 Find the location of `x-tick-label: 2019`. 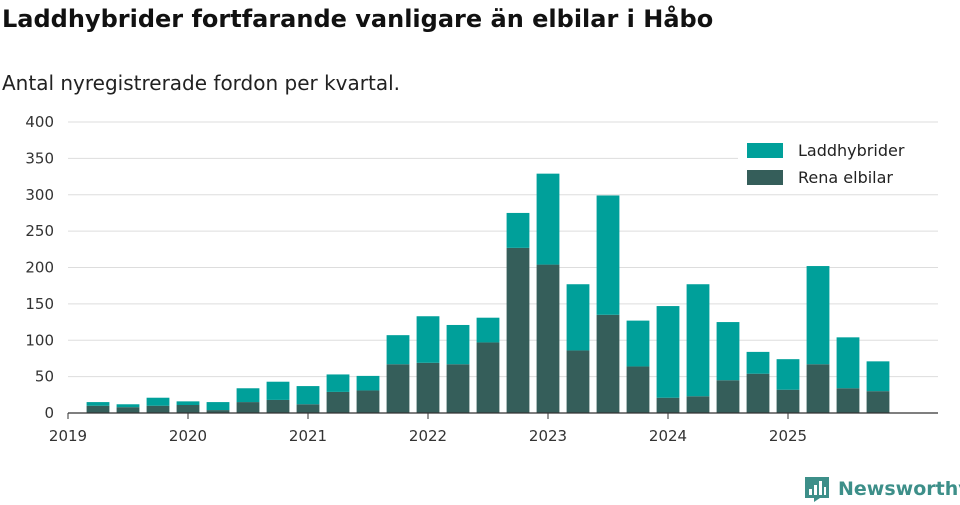

x-tick-label: 2019 is located at coordinates (68, 436).